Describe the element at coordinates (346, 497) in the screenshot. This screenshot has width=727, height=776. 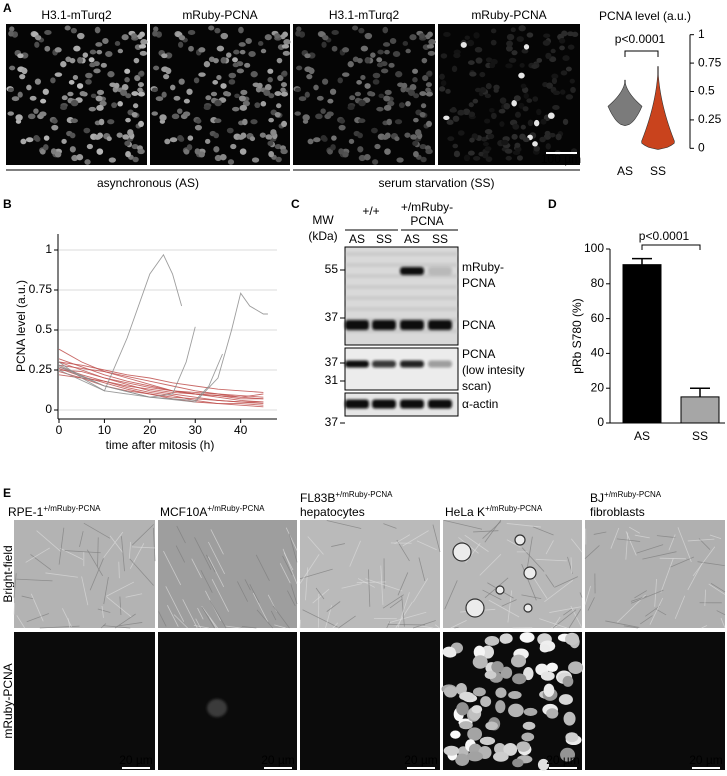
I see `cell-line-header: FL83B+/mRuby-PCNA` at that location.